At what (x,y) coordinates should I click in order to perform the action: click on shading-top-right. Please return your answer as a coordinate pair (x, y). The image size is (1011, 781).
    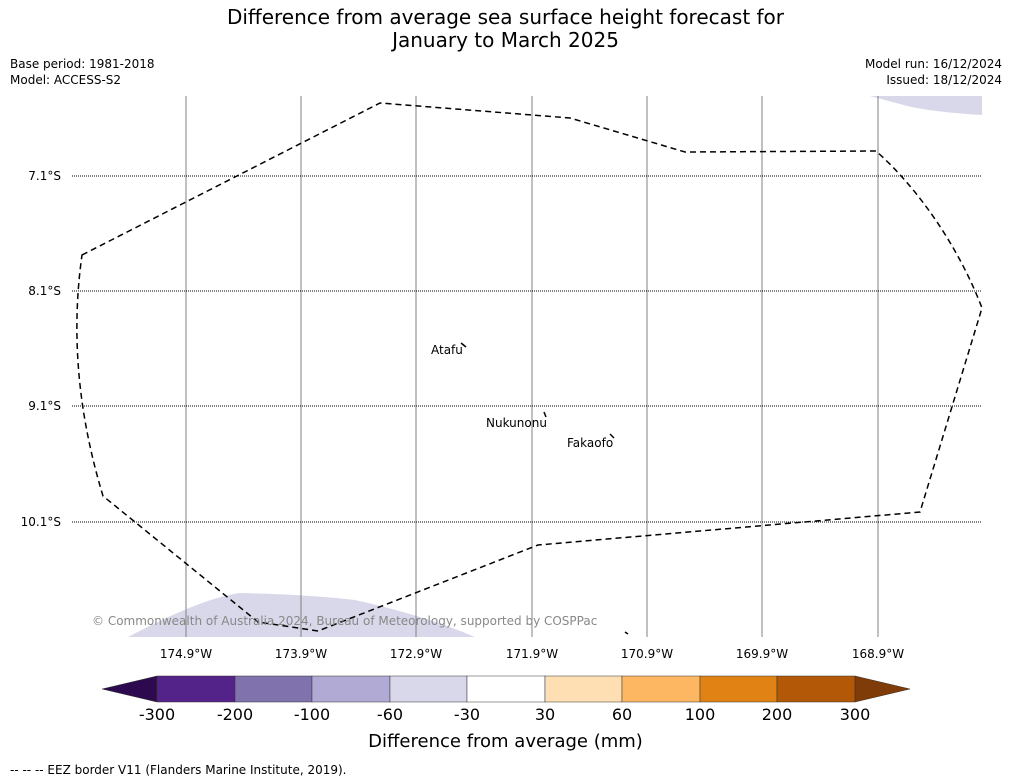
    Looking at the image, I should click on (926, 105).